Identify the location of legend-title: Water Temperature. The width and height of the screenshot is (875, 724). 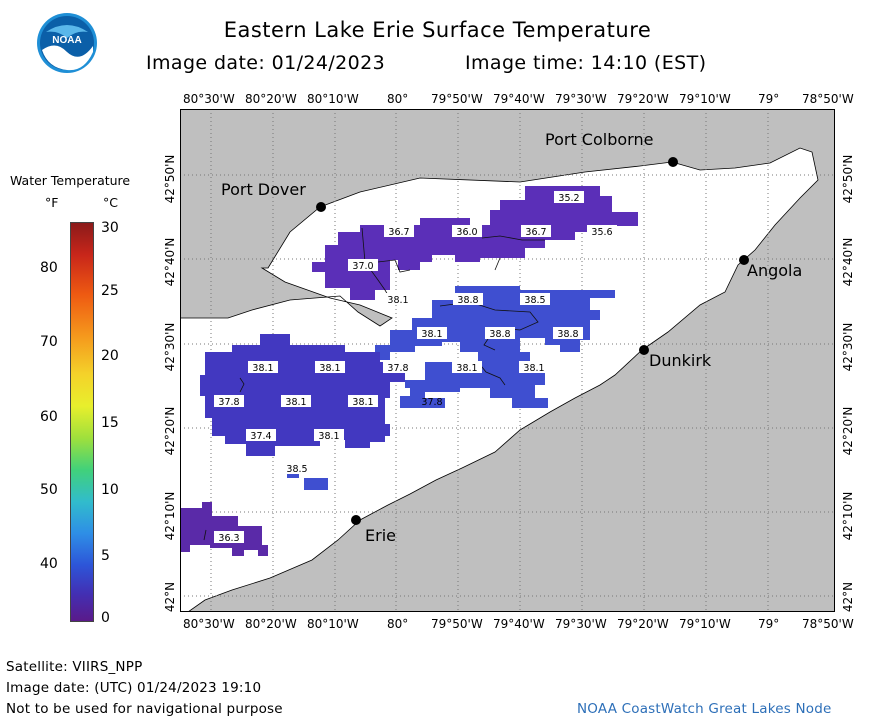
(70, 180).